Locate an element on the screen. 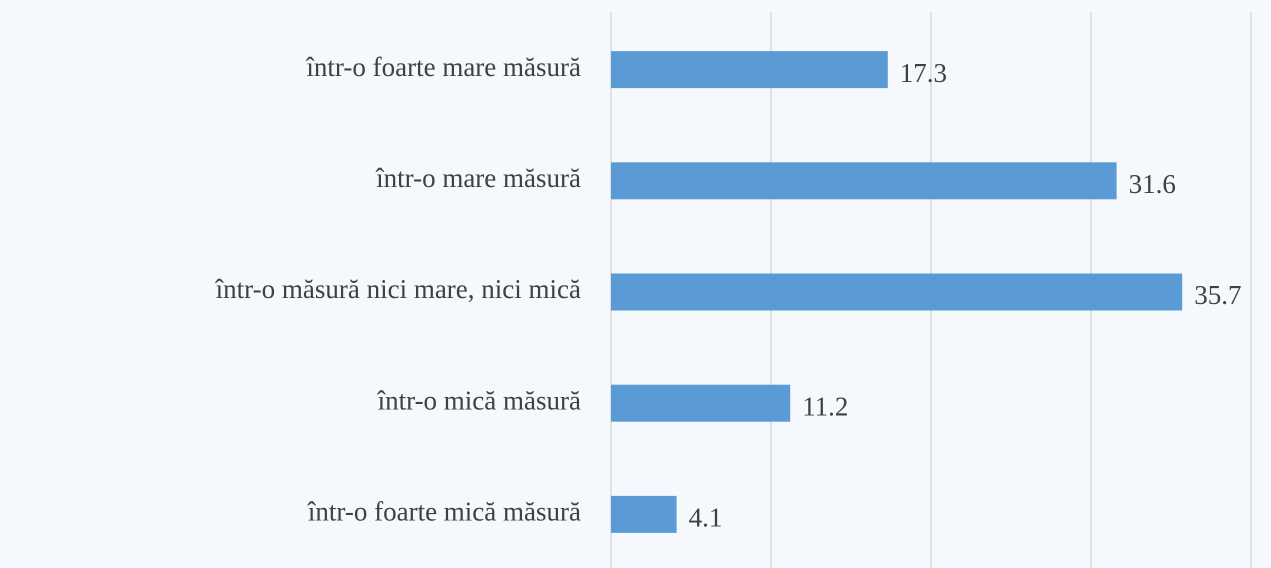 The width and height of the screenshot is (1271, 568). y-tick-label: într-o mică măsură is located at coordinates (479, 400).